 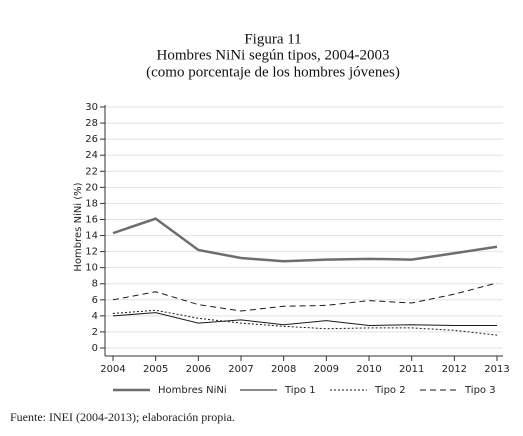 I want to click on y-tick-label: 10, so click(x=91, y=268).